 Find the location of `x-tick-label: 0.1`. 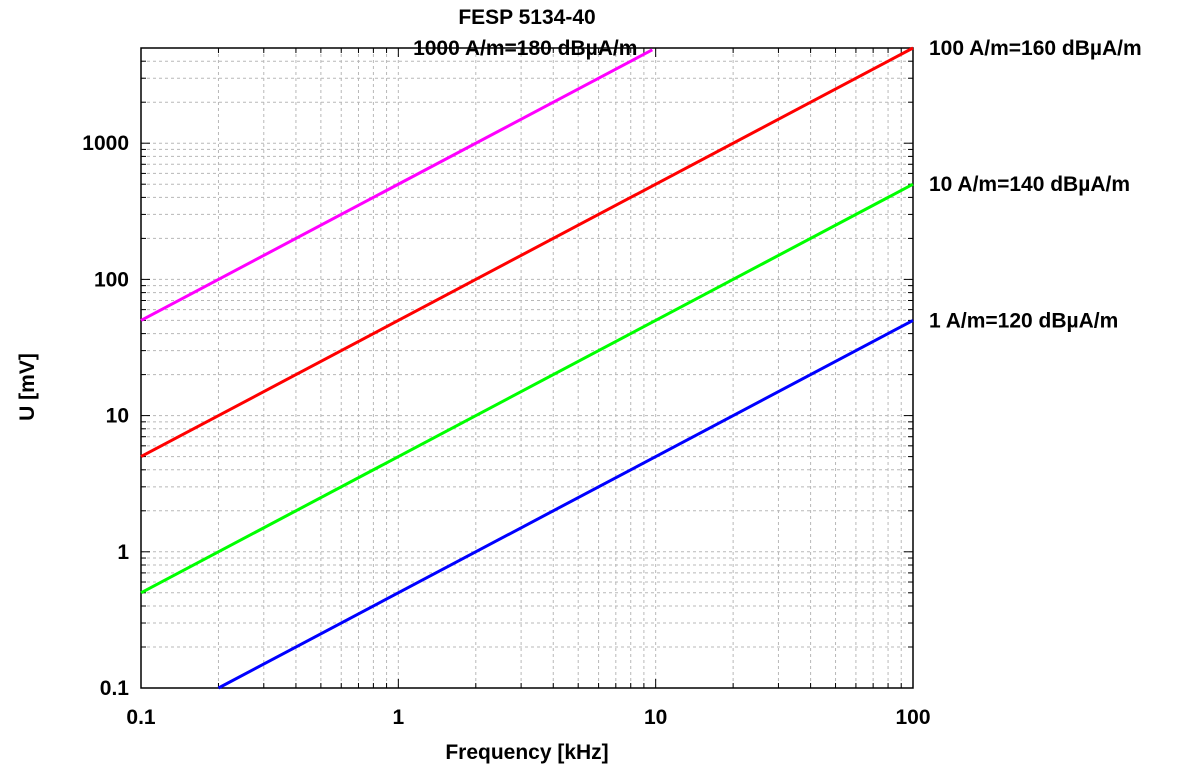

x-tick-label: 0.1 is located at coordinates (141, 717).